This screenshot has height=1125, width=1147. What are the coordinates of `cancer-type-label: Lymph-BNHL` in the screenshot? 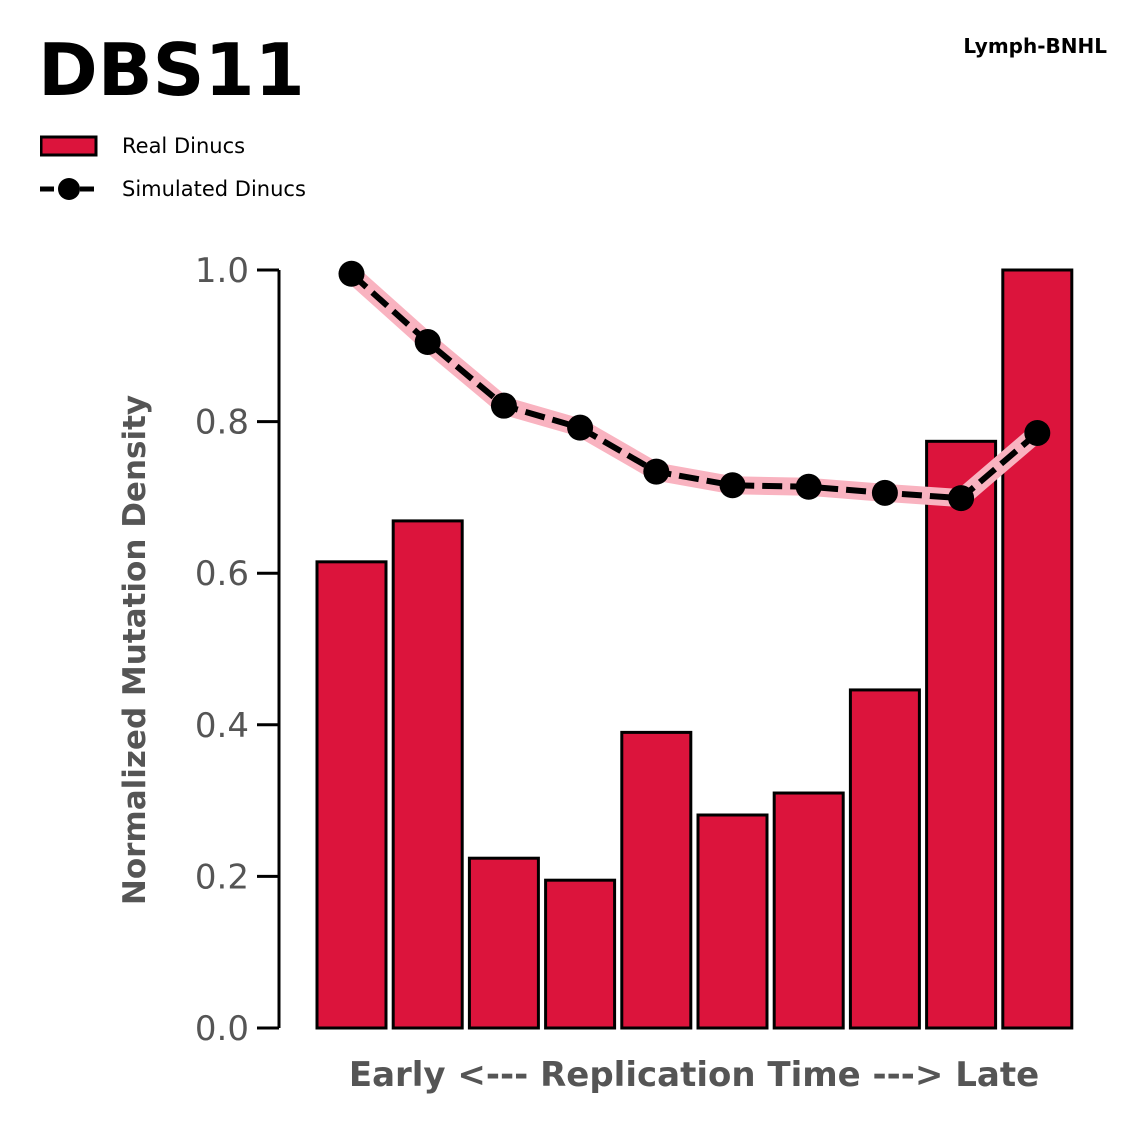 It's located at (1035, 46).